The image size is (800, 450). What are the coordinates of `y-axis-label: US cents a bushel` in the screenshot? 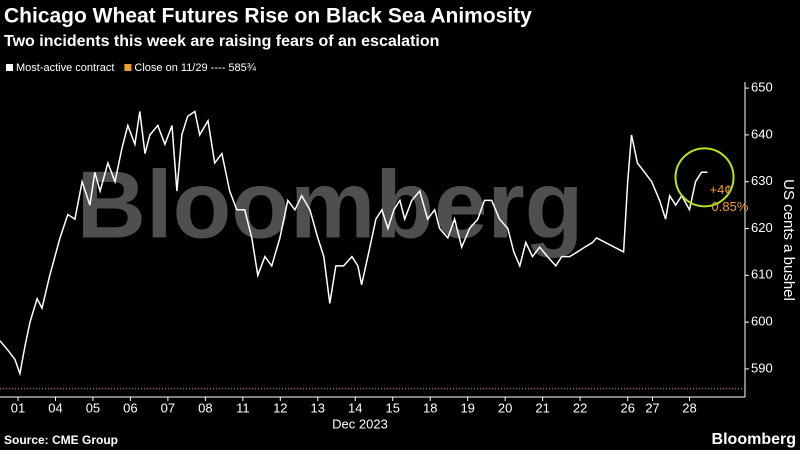 It's located at (788, 240).